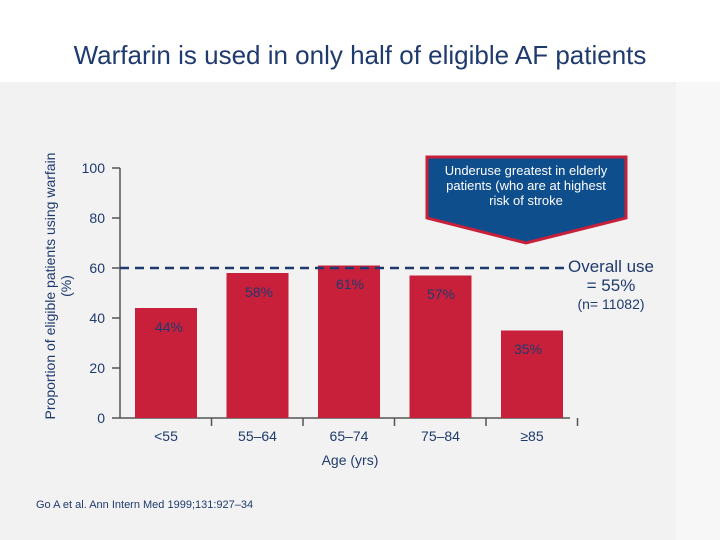  Describe the element at coordinates (97, 368) in the screenshot. I see `y-tick-label: 20` at that location.